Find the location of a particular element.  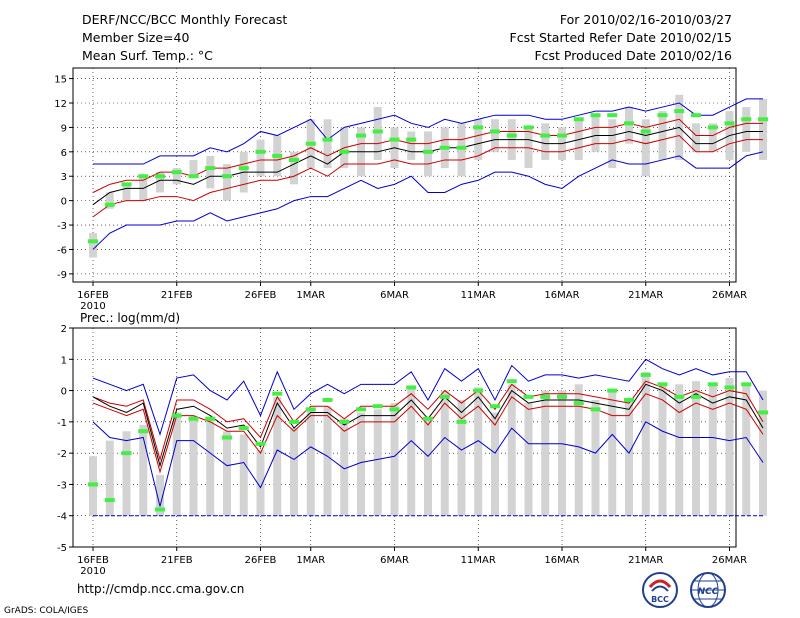

variable-label: Mean Surf. Temp.: °C is located at coordinates (147, 55).